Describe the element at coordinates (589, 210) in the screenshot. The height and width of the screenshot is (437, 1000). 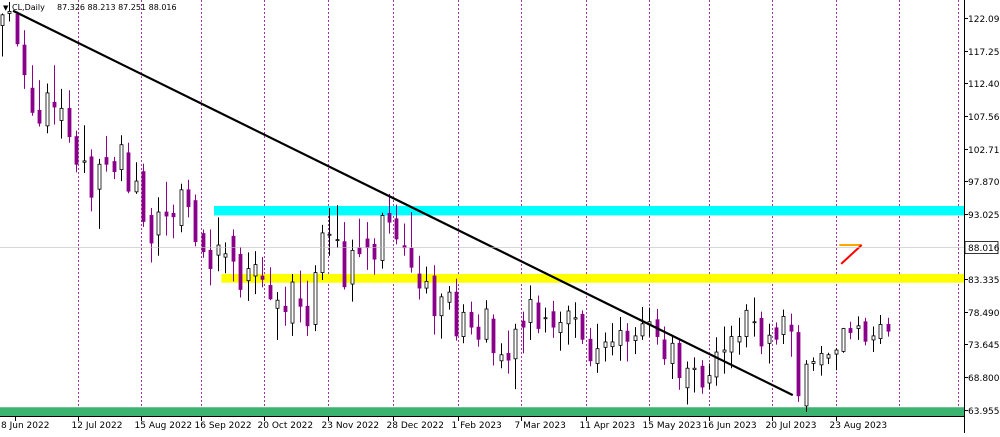
I see `resistance-zone` at that location.